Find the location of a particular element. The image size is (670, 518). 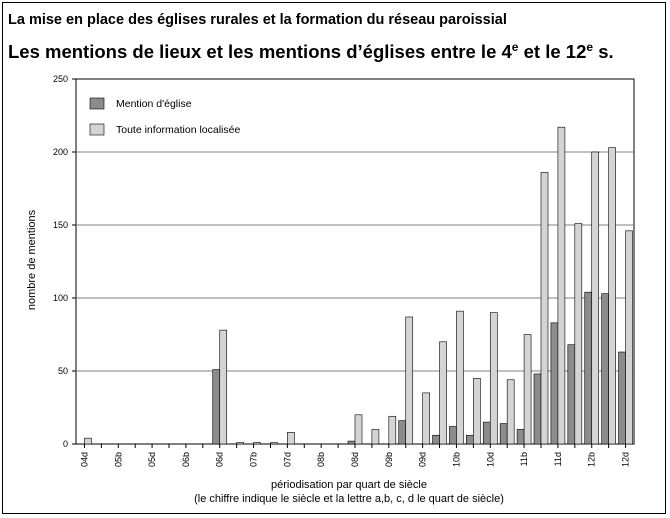

x-tick-label: 12d is located at coordinates (626, 459).